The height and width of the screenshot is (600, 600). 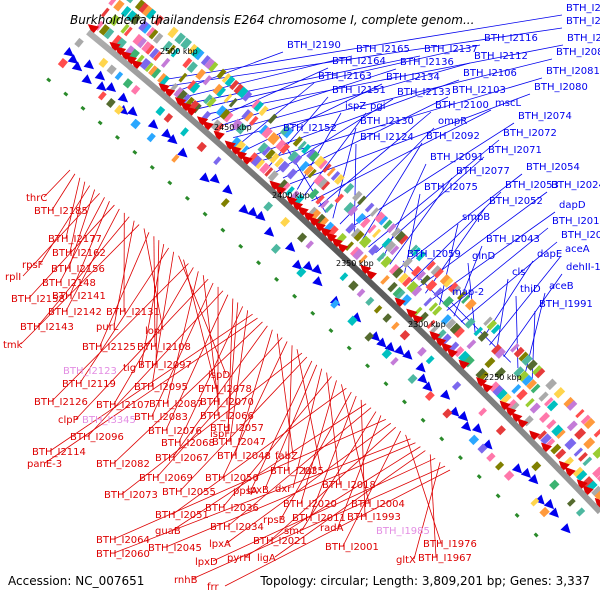 What do you see at coordinates (314, 45) in the screenshot?
I see `gene-label-bth-i2190: BTH_I2190` at bounding box center [314, 45].